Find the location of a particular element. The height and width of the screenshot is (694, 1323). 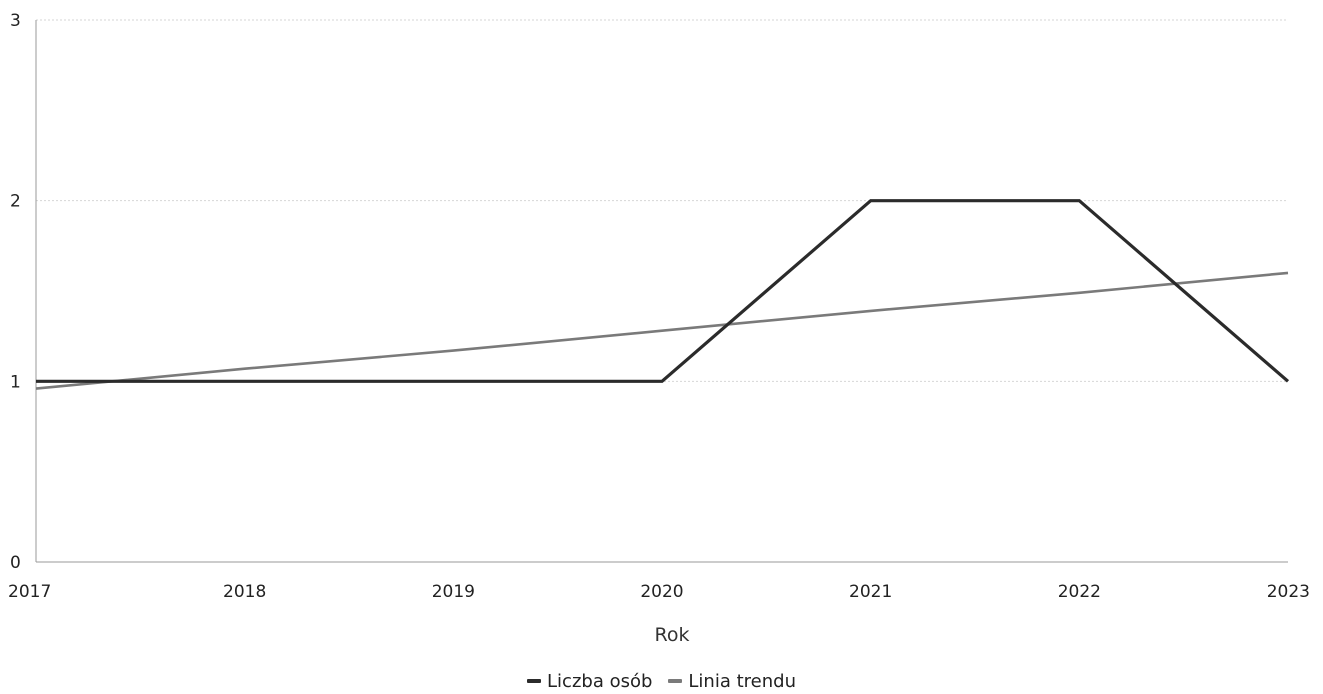

x-tick-label-2022: 2022 is located at coordinates (1079, 592).